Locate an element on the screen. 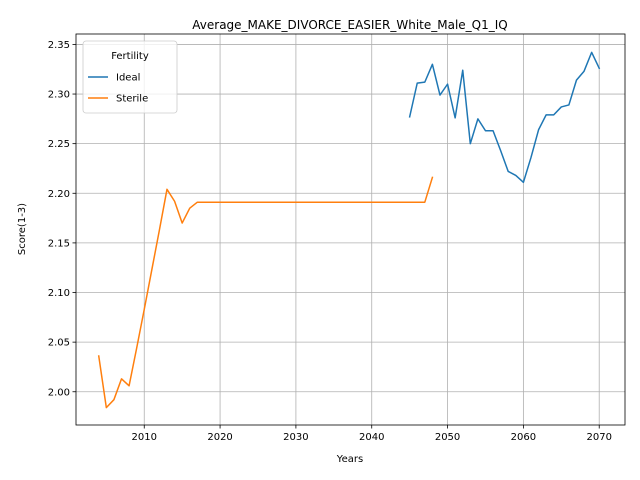  x-tick-label: 2030 is located at coordinates (295, 437).